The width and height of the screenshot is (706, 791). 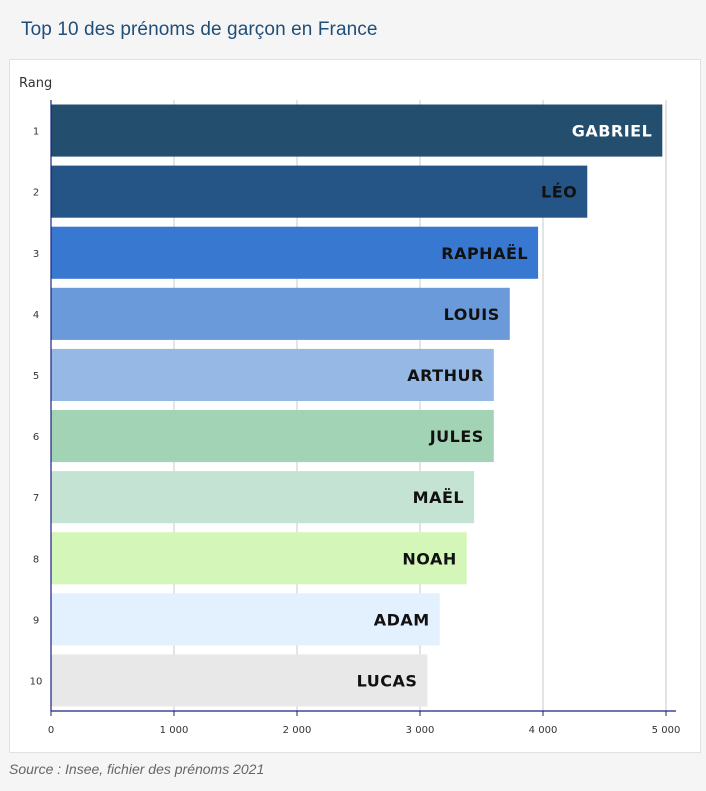 What do you see at coordinates (666, 730) in the screenshot?
I see `x-tick-label-5: 5 000` at bounding box center [666, 730].